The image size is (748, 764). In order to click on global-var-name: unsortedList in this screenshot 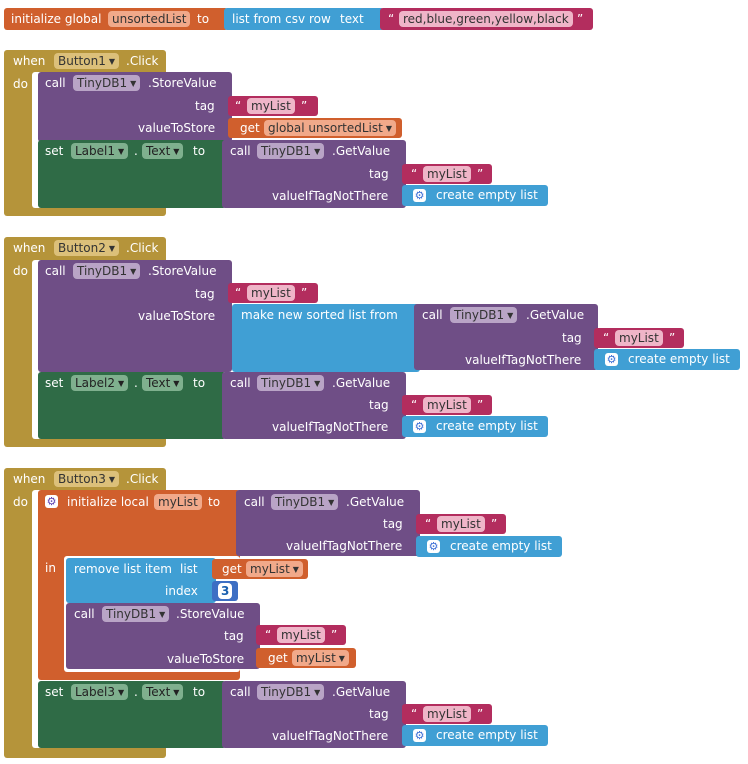, I will do `click(149, 19)`.